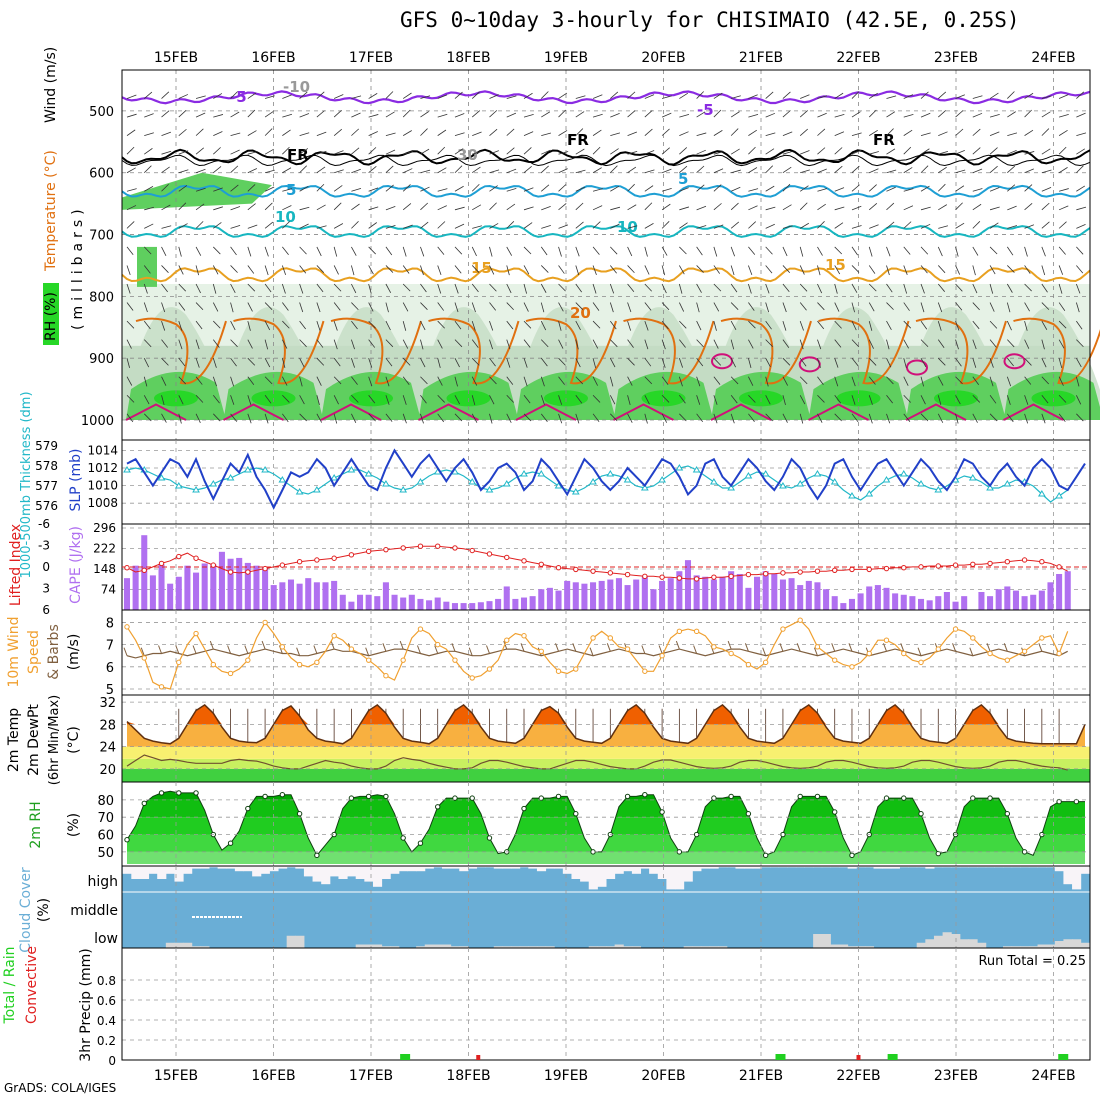 The image size is (1100, 1100). Describe the element at coordinates (291, 190) in the screenshot. I see `contour-label: 5` at that location.